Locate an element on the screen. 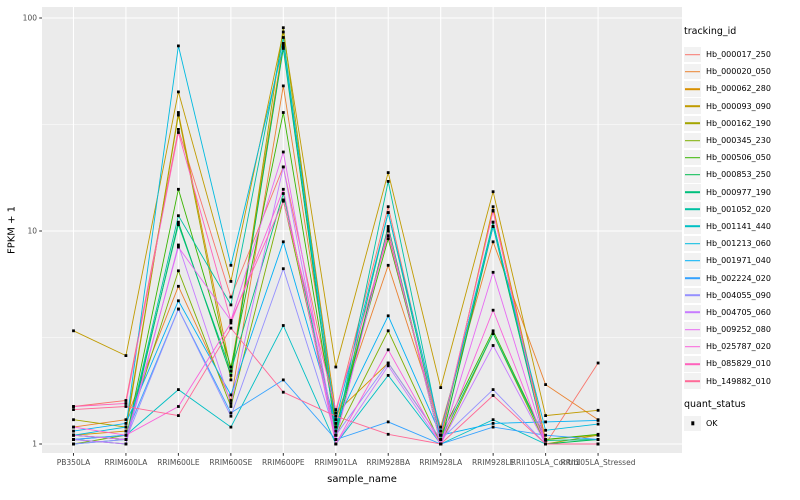  x-tick-label: RRIM600SE is located at coordinates (230, 462).